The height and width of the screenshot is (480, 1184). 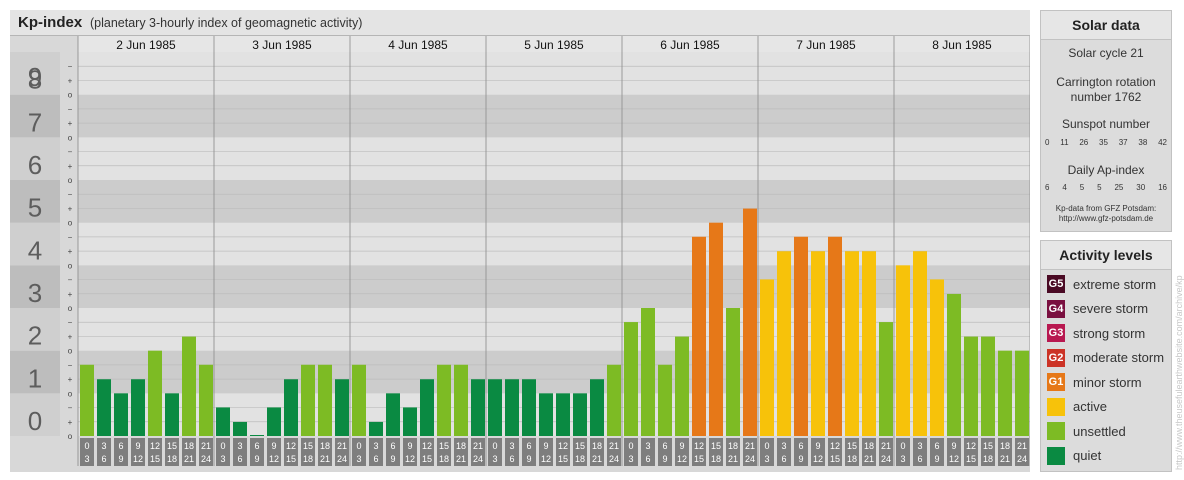 I want to click on sunspot-value: 37, so click(x=1123, y=142).